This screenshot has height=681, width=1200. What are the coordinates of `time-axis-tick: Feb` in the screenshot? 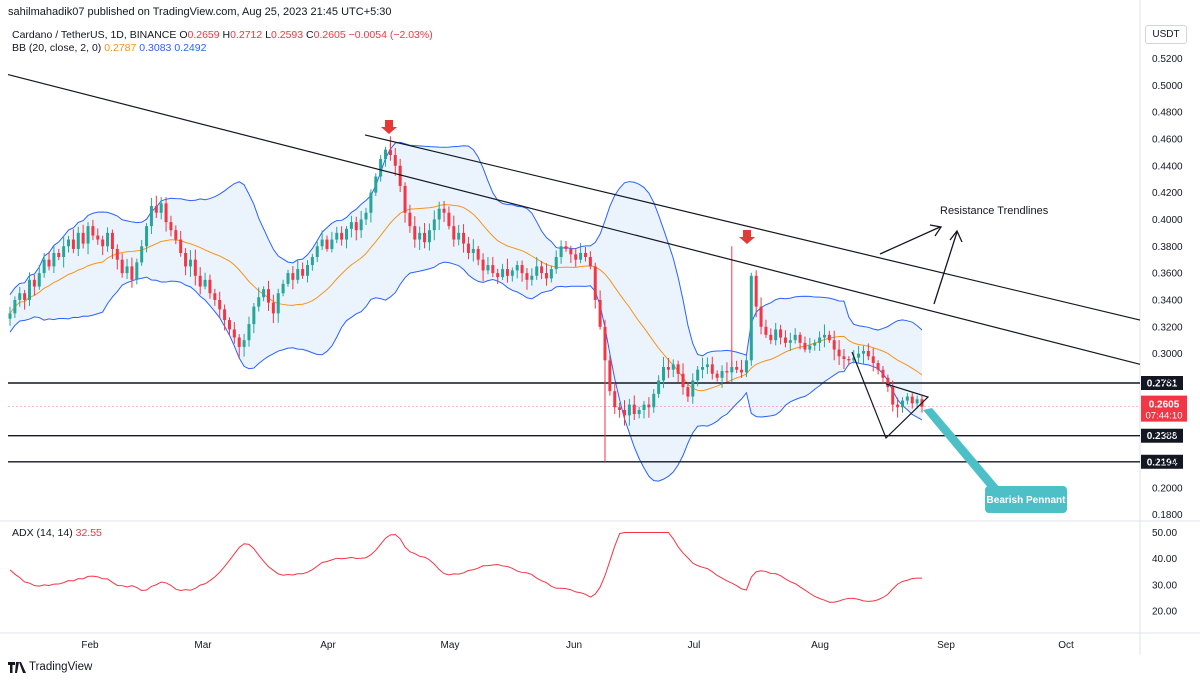 It's located at (90, 645).